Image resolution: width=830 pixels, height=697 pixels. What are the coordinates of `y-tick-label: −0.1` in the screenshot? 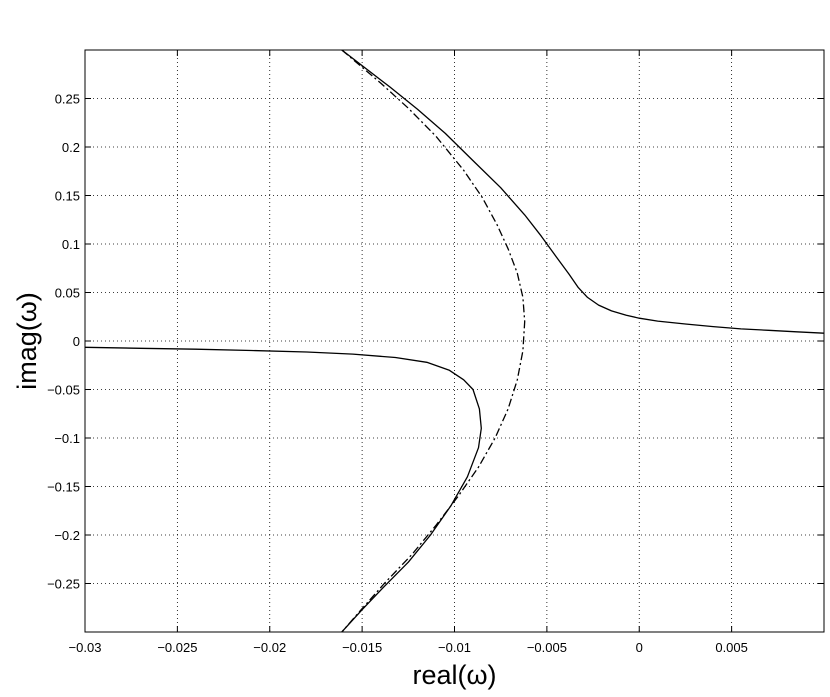 It's located at (67, 438).